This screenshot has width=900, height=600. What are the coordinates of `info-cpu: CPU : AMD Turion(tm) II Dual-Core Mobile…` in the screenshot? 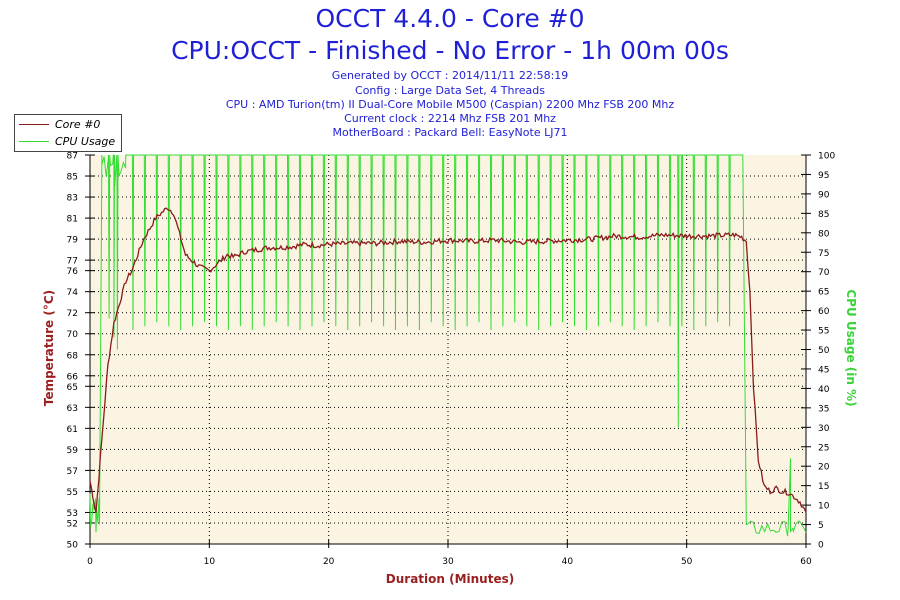 It's located at (450, 104).